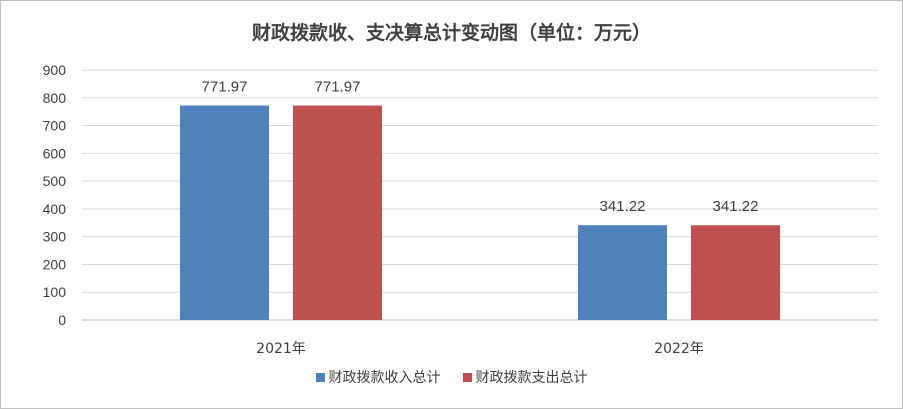  I want to click on x-tick-label-2: 2022年, so click(679, 349).